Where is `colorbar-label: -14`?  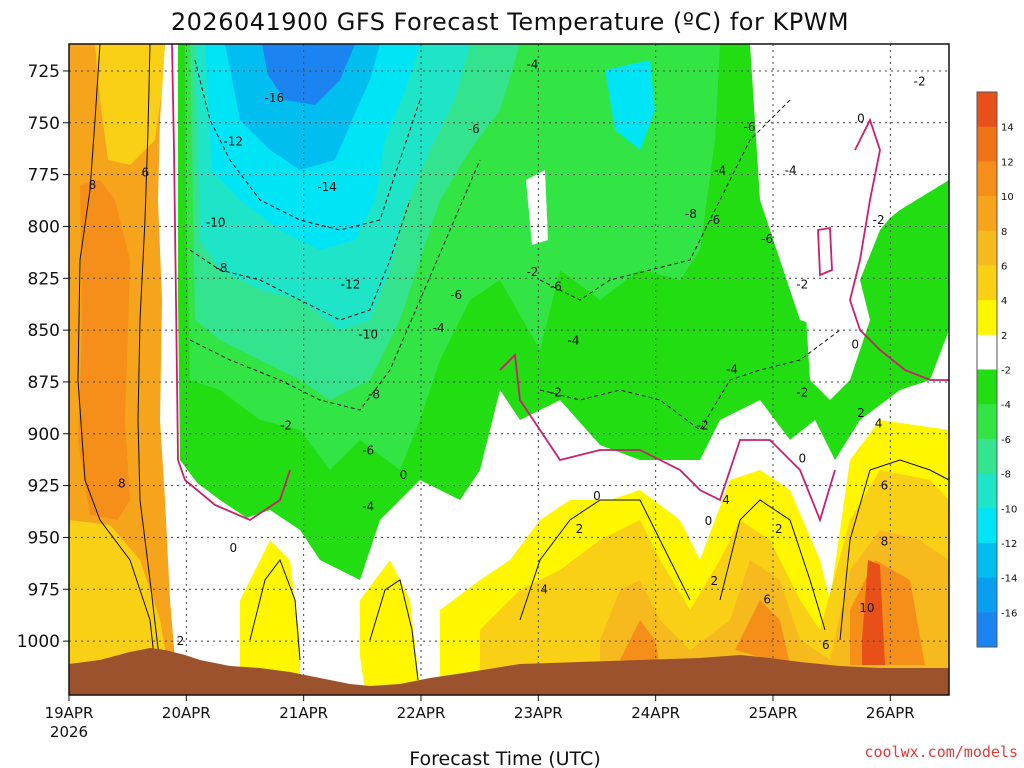
colorbar-label: -14 is located at coordinates (1009, 579).